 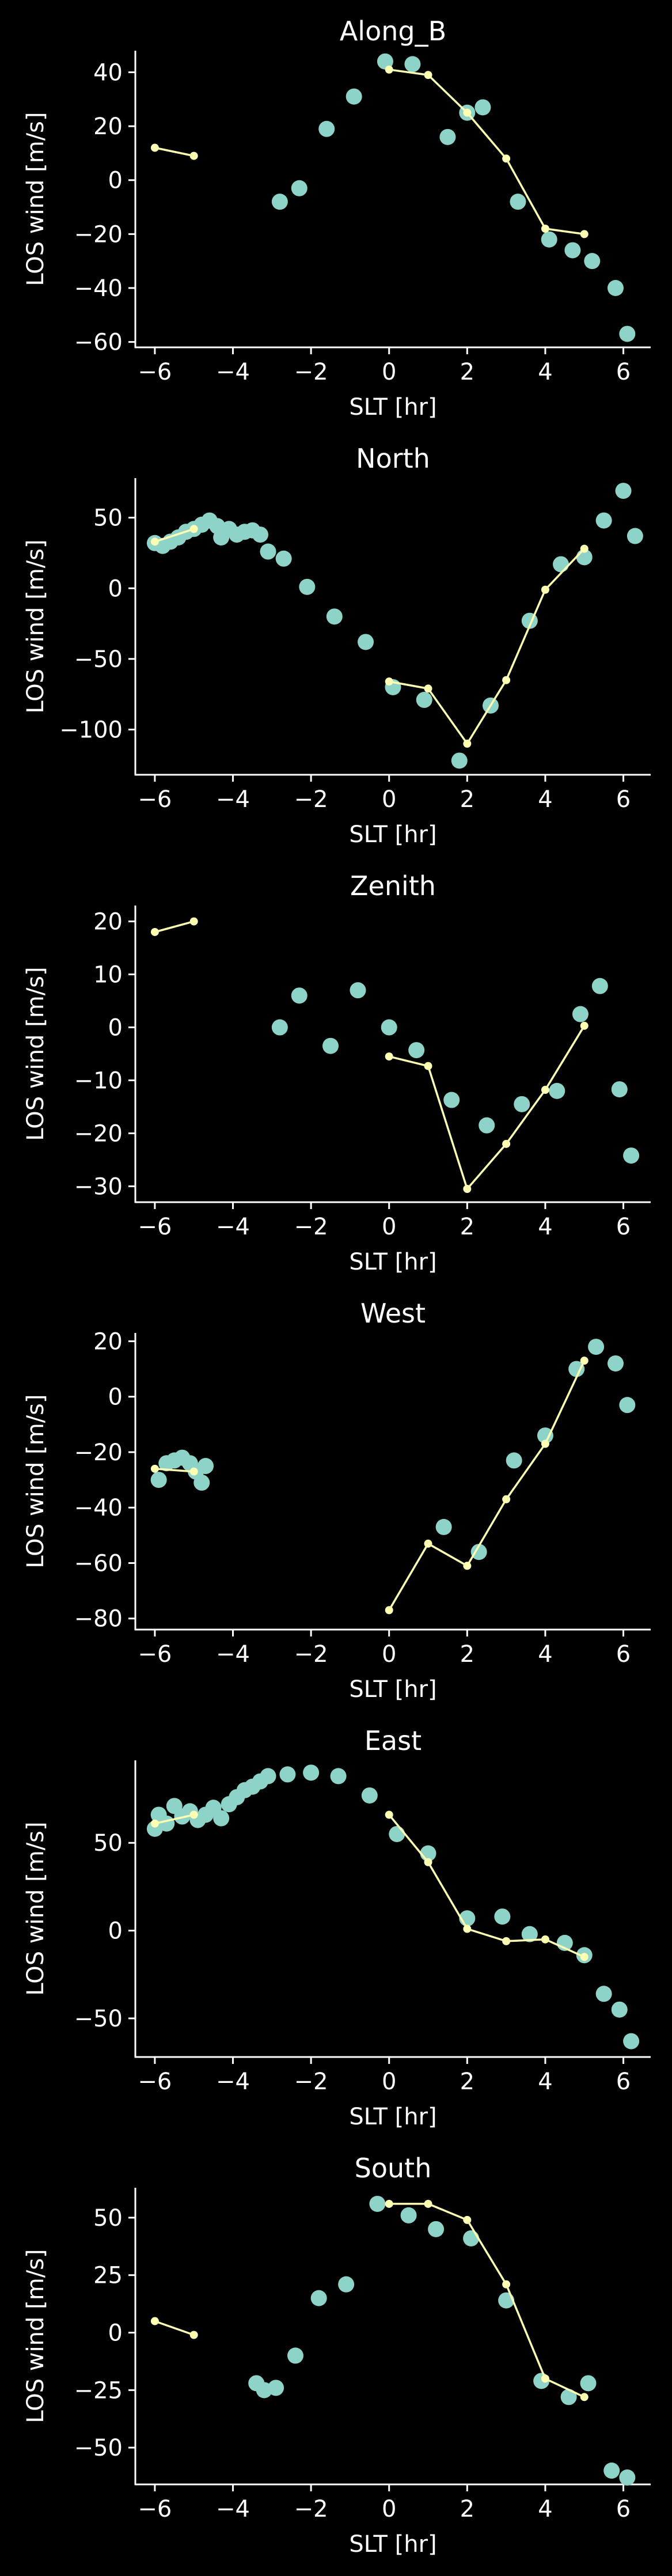 What do you see at coordinates (108, 72) in the screenshot?
I see `y-tick-label: 40` at bounding box center [108, 72].